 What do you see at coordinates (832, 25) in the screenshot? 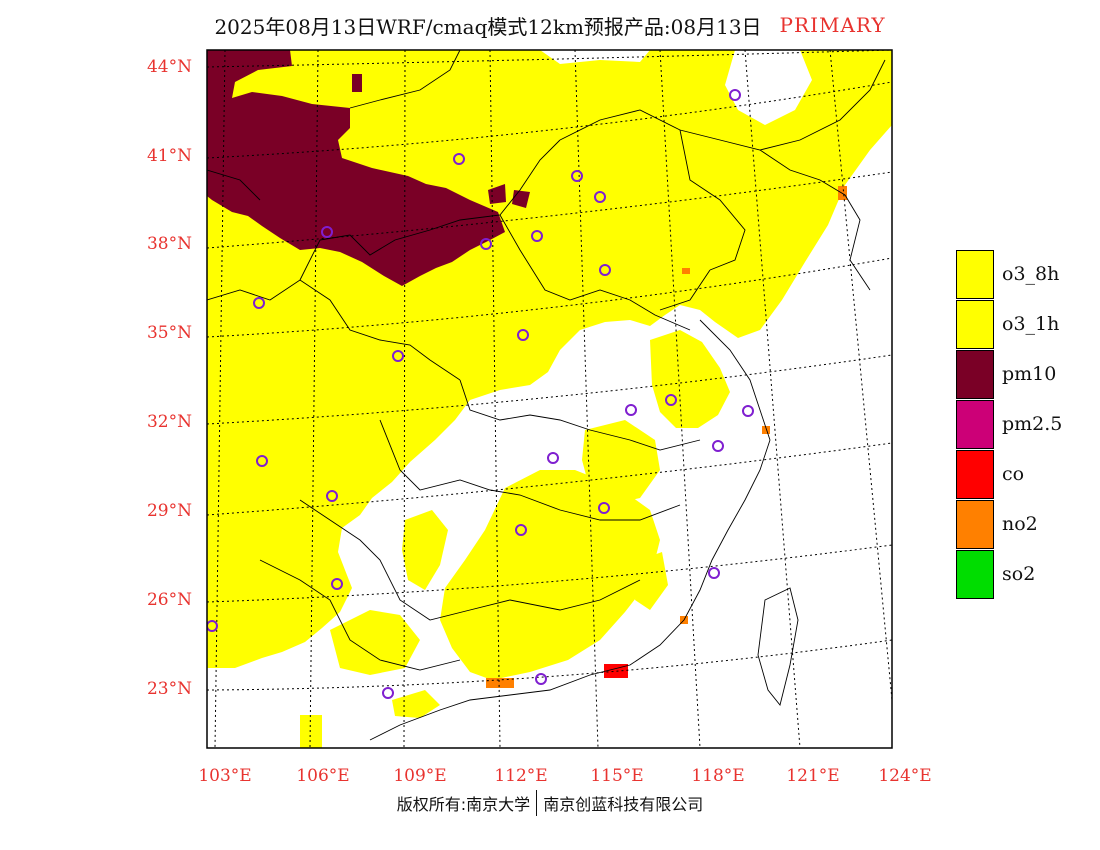
I see `primary-tag: PRIMARY` at bounding box center [832, 25].